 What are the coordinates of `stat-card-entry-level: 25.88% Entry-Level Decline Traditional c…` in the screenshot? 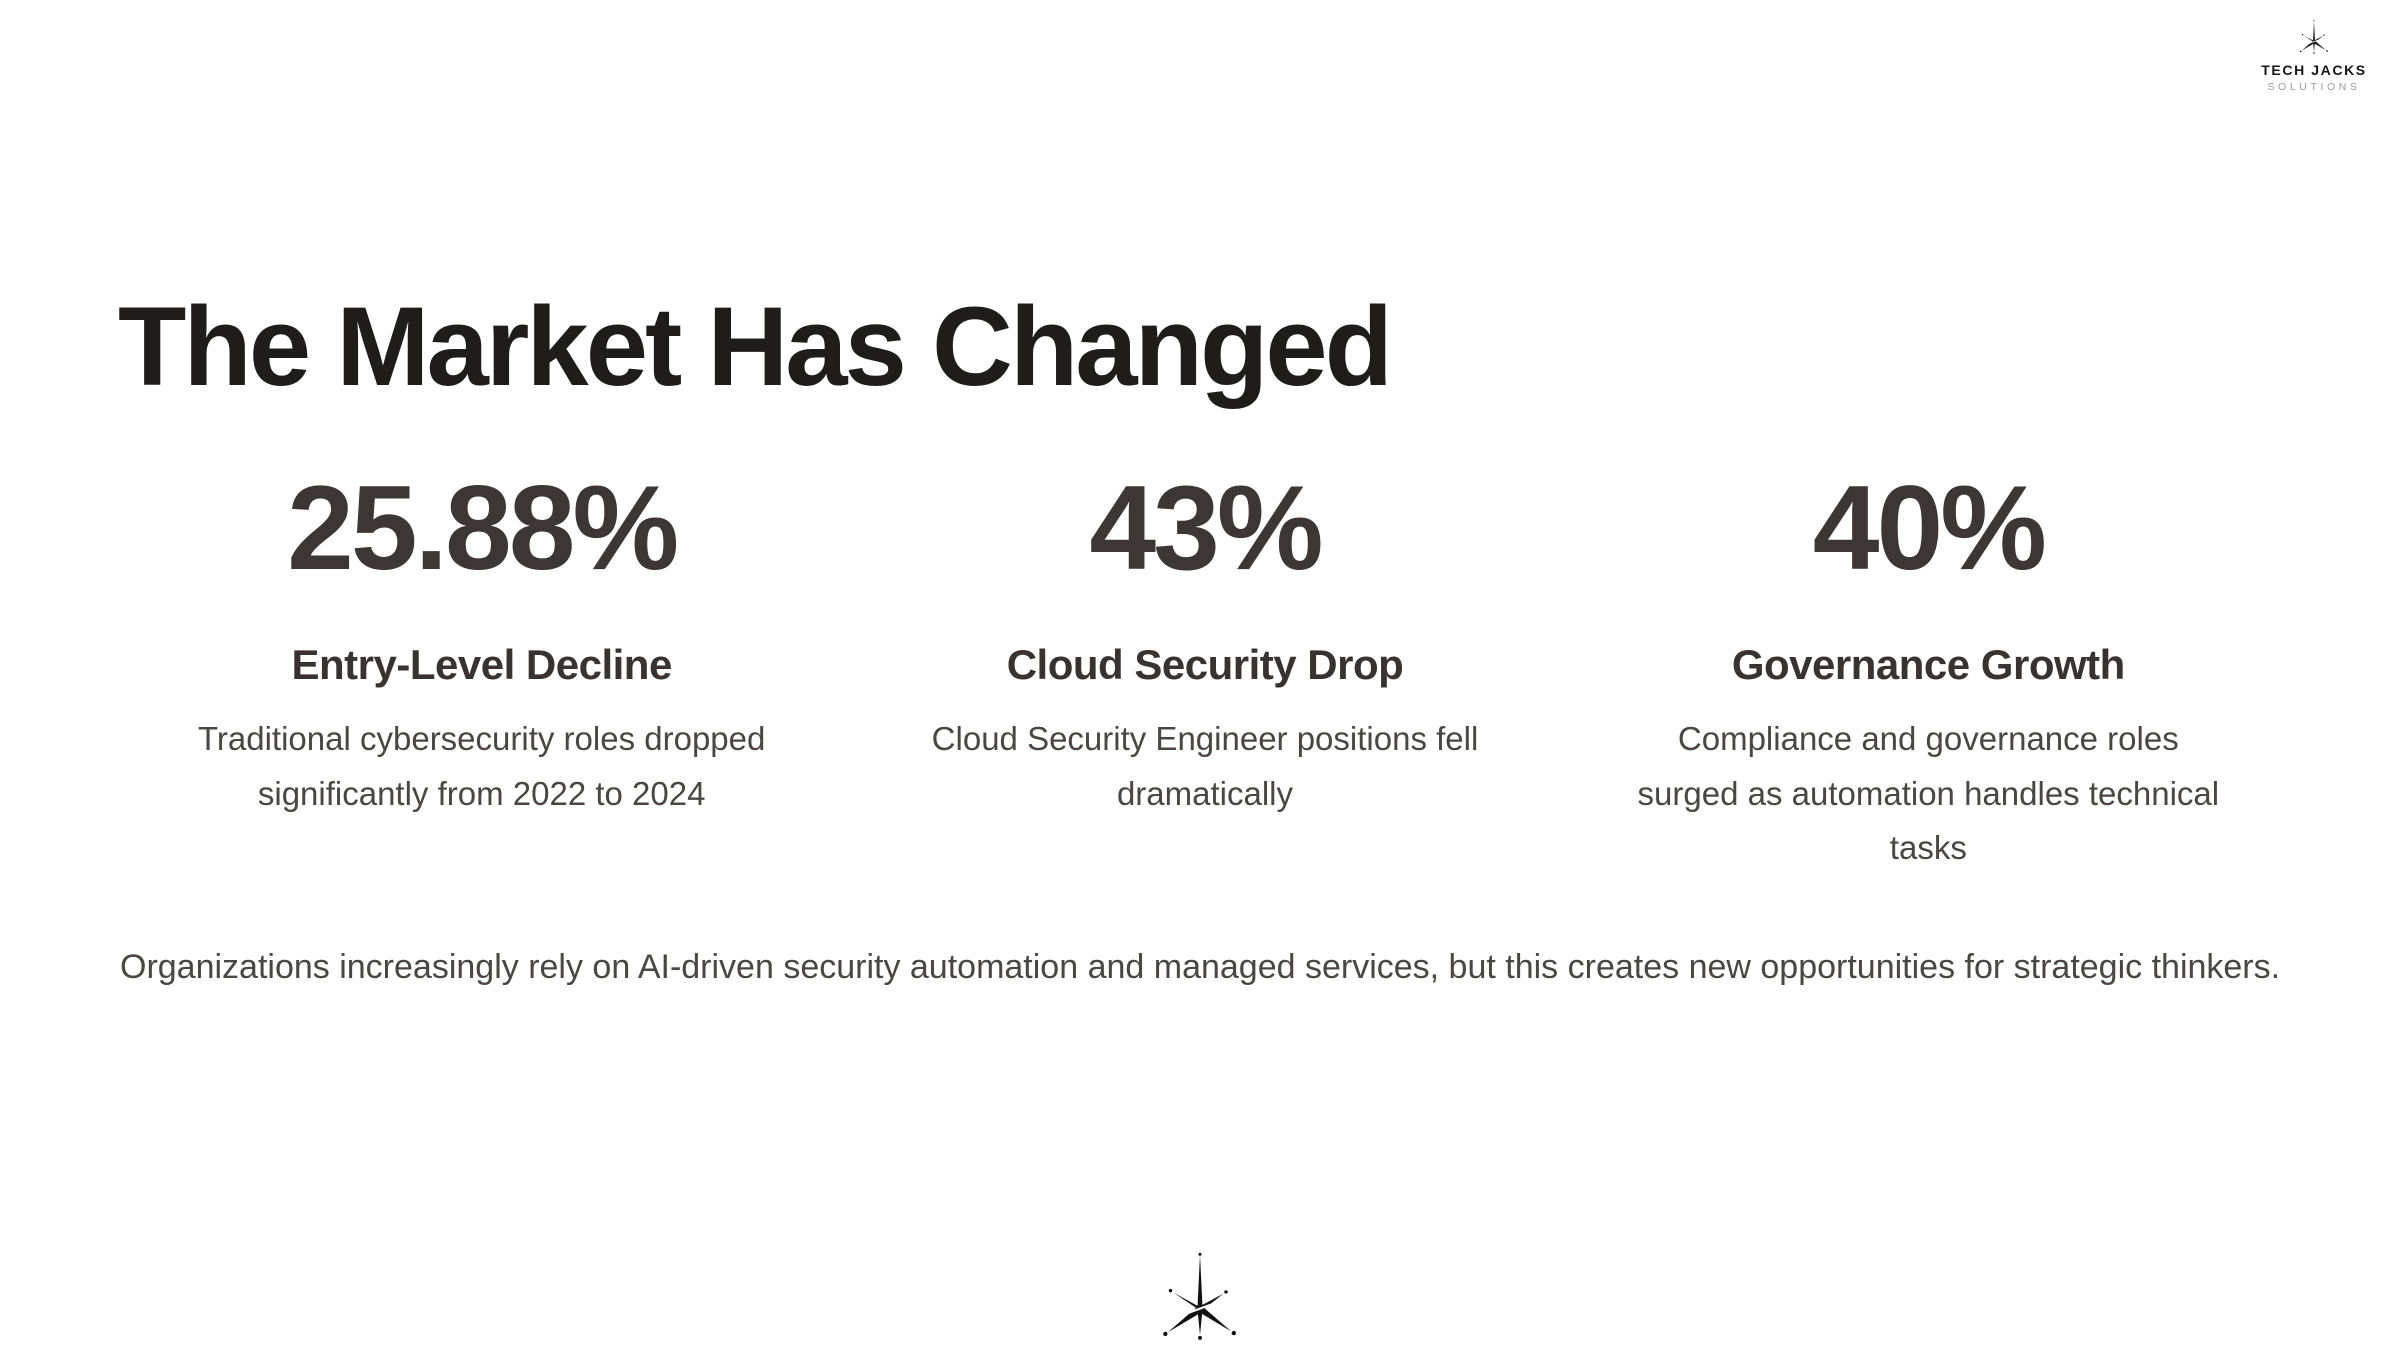 It's located at (481, 669).